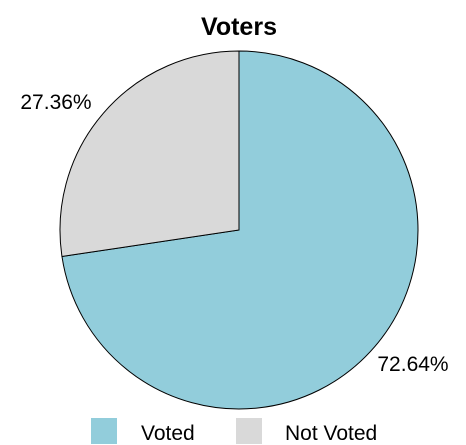 The height and width of the screenshot is (445, 466). I want to click on legend-label-not-voted: Not Voted, so click(331, 433).